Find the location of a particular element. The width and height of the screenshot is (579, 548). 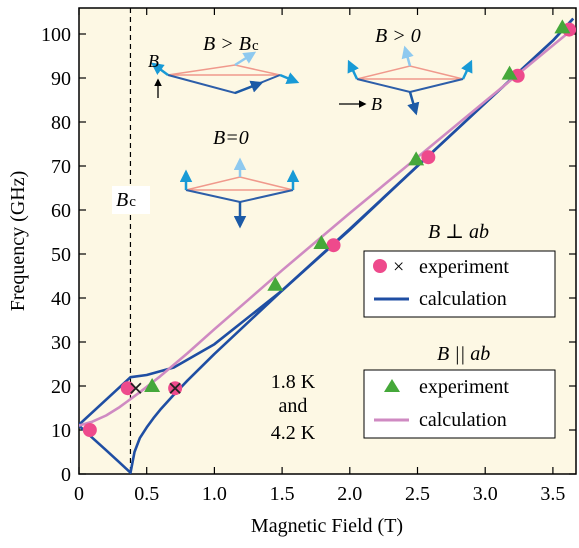

x-tick-label: 2.5 is located at coordinates (417, 494).